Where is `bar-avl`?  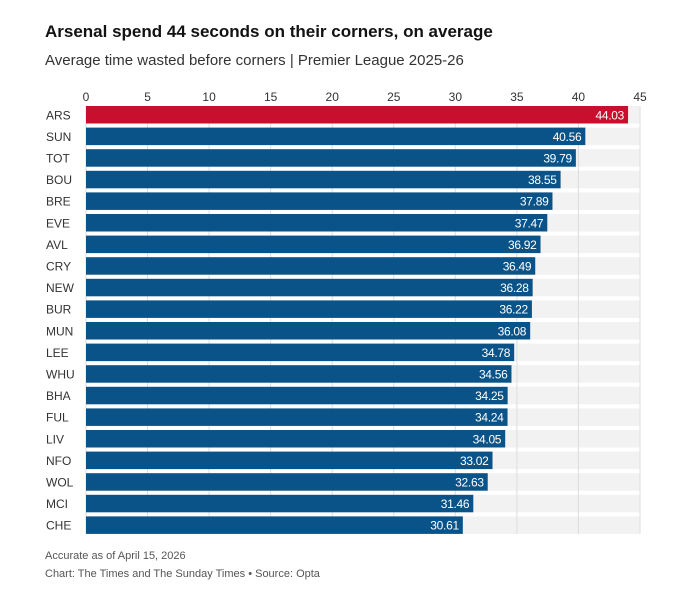
bar-avl is located at coordinates (313, 244).